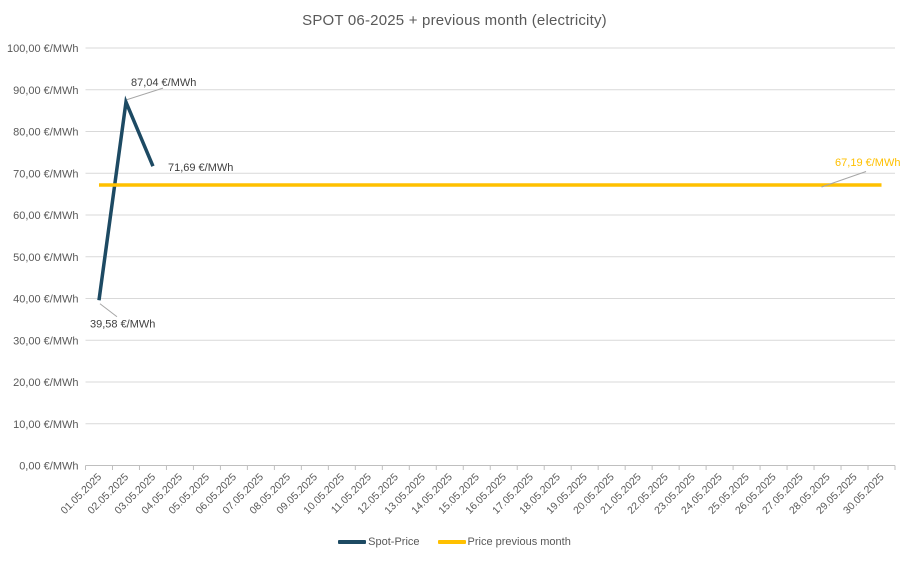 The height and width of the screenshot is (563, 909). Describe the element at coordinates (45, 258) in the screenshot. I see `y-axis-label: 50,00 €/MWh` at that location.